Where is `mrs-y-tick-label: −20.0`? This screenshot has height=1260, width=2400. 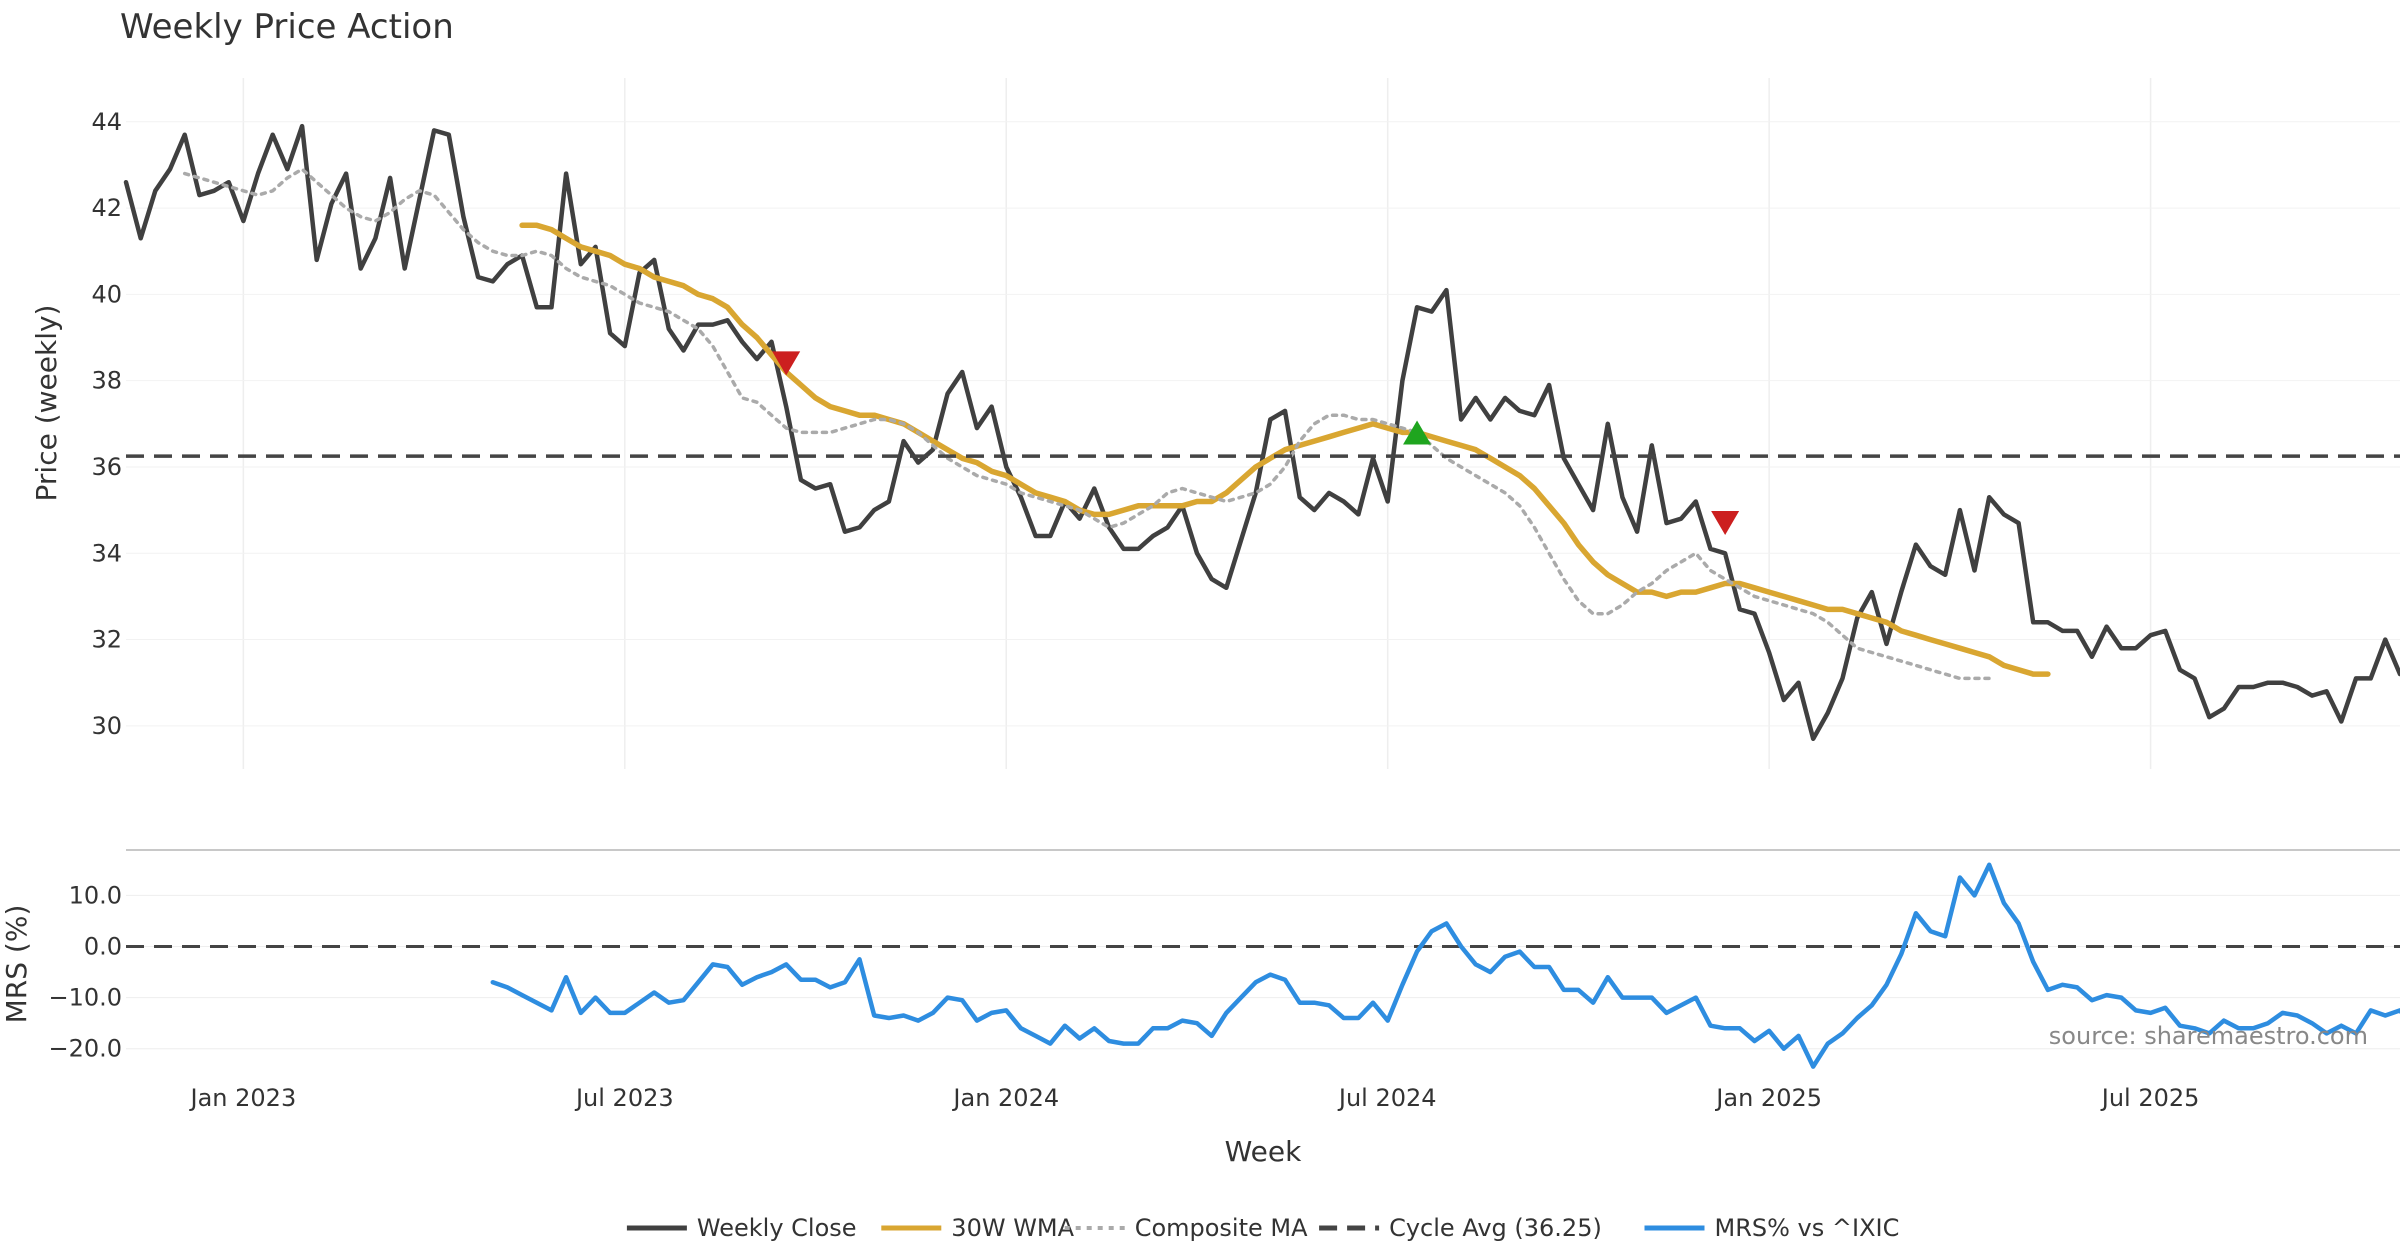
mrs-y-tick-label: −20.0 is located at coordinates (85, 1049).